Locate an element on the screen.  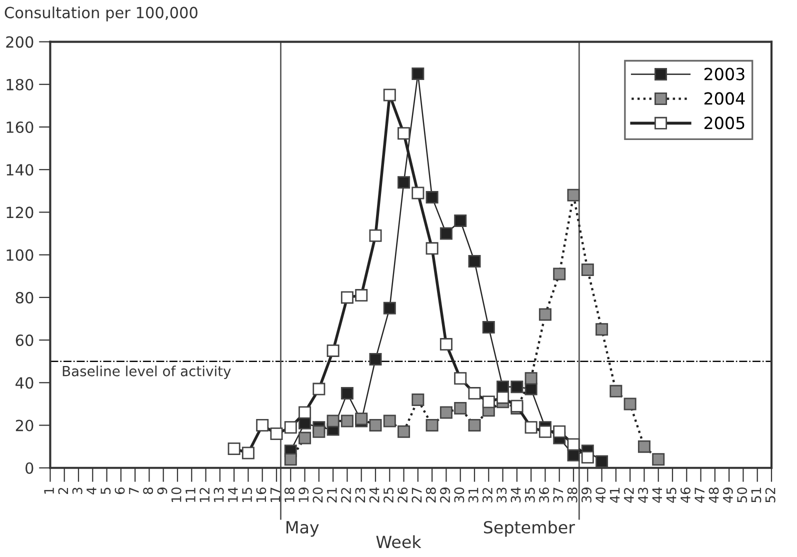
x-tick-label: 45 is located at coordinates (671, 495).